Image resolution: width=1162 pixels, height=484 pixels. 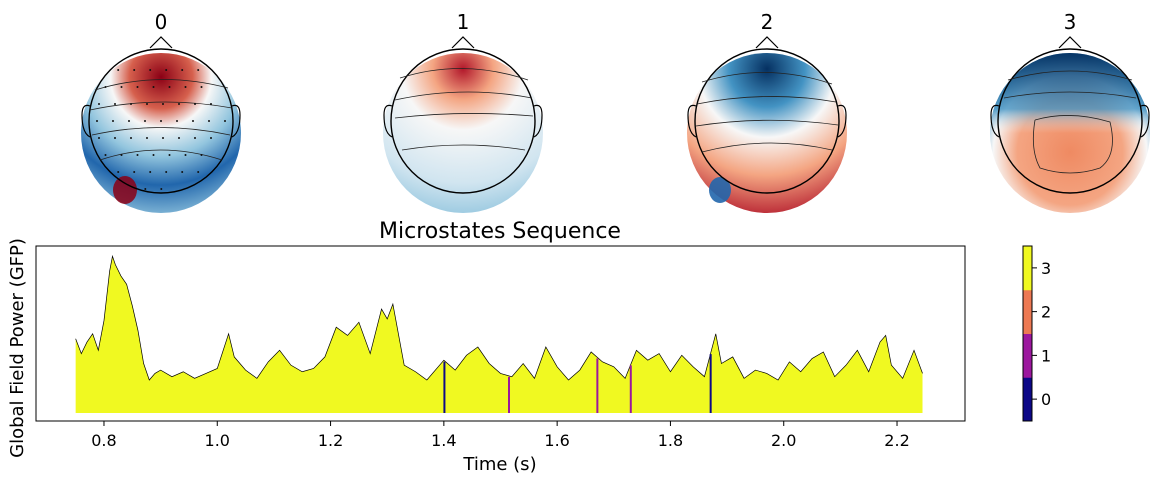 What do you see at coordinates (443, 440) in the screenshot?
I see `x-tick-label: 1.4` at bounding box center [443, 440].